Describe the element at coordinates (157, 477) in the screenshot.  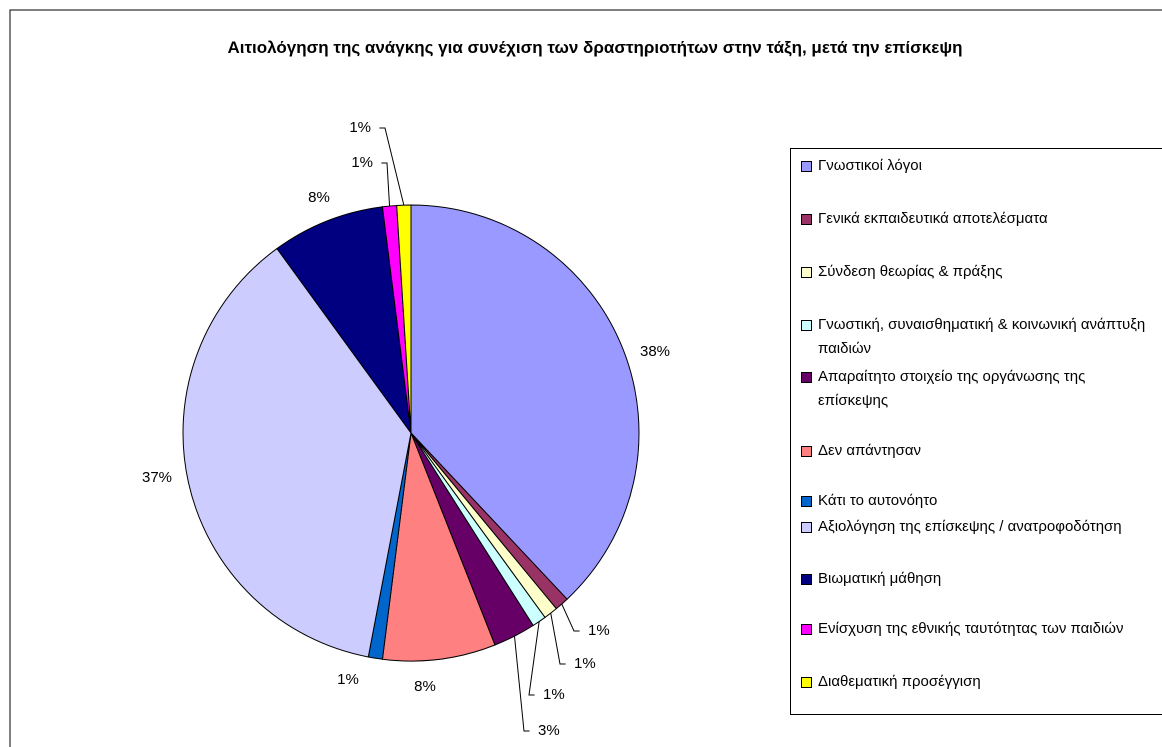
I see `data-label: 37%` at that location.